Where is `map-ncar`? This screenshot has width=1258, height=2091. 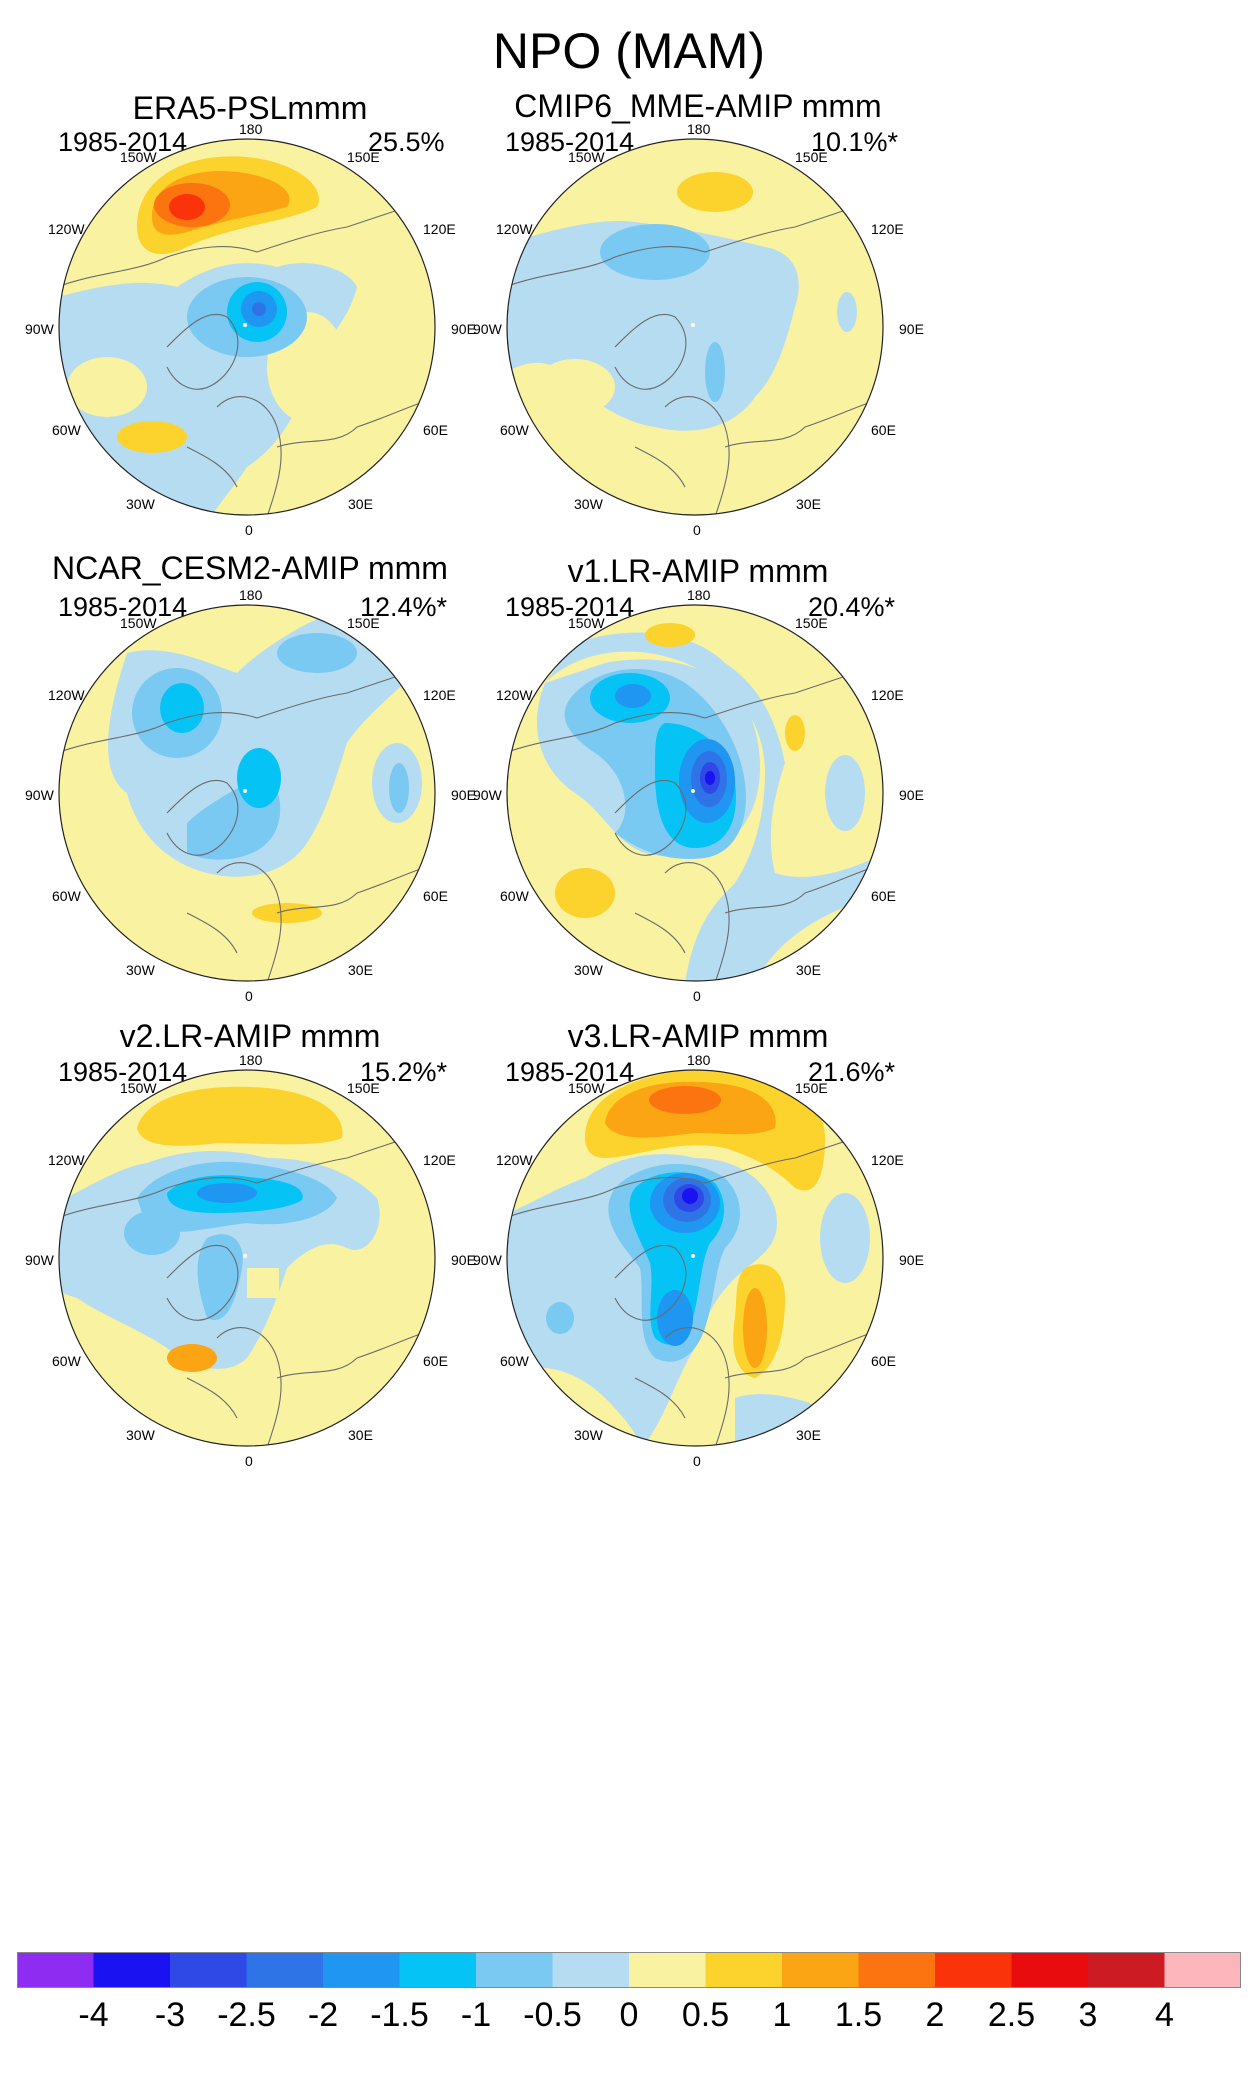
map-ncar is located at coordinates (247, 793).